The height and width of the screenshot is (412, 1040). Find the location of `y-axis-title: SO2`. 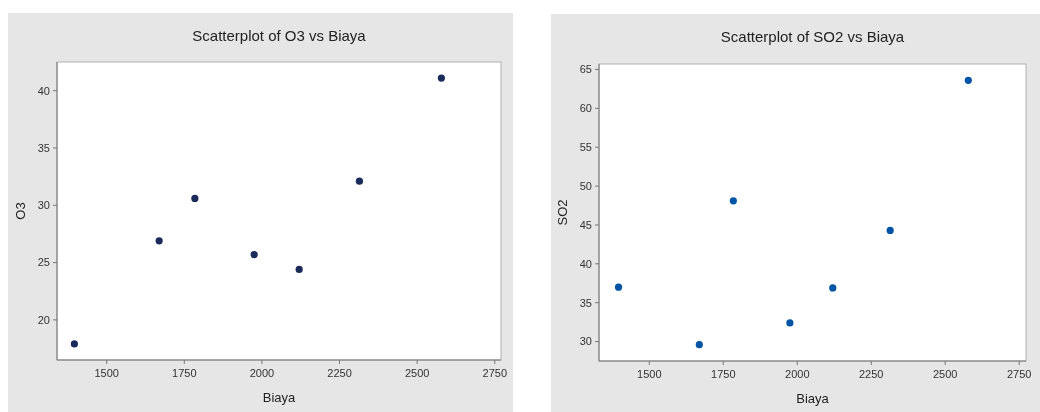

y-axis-title: SO2 is located at coordinates (562, 212).